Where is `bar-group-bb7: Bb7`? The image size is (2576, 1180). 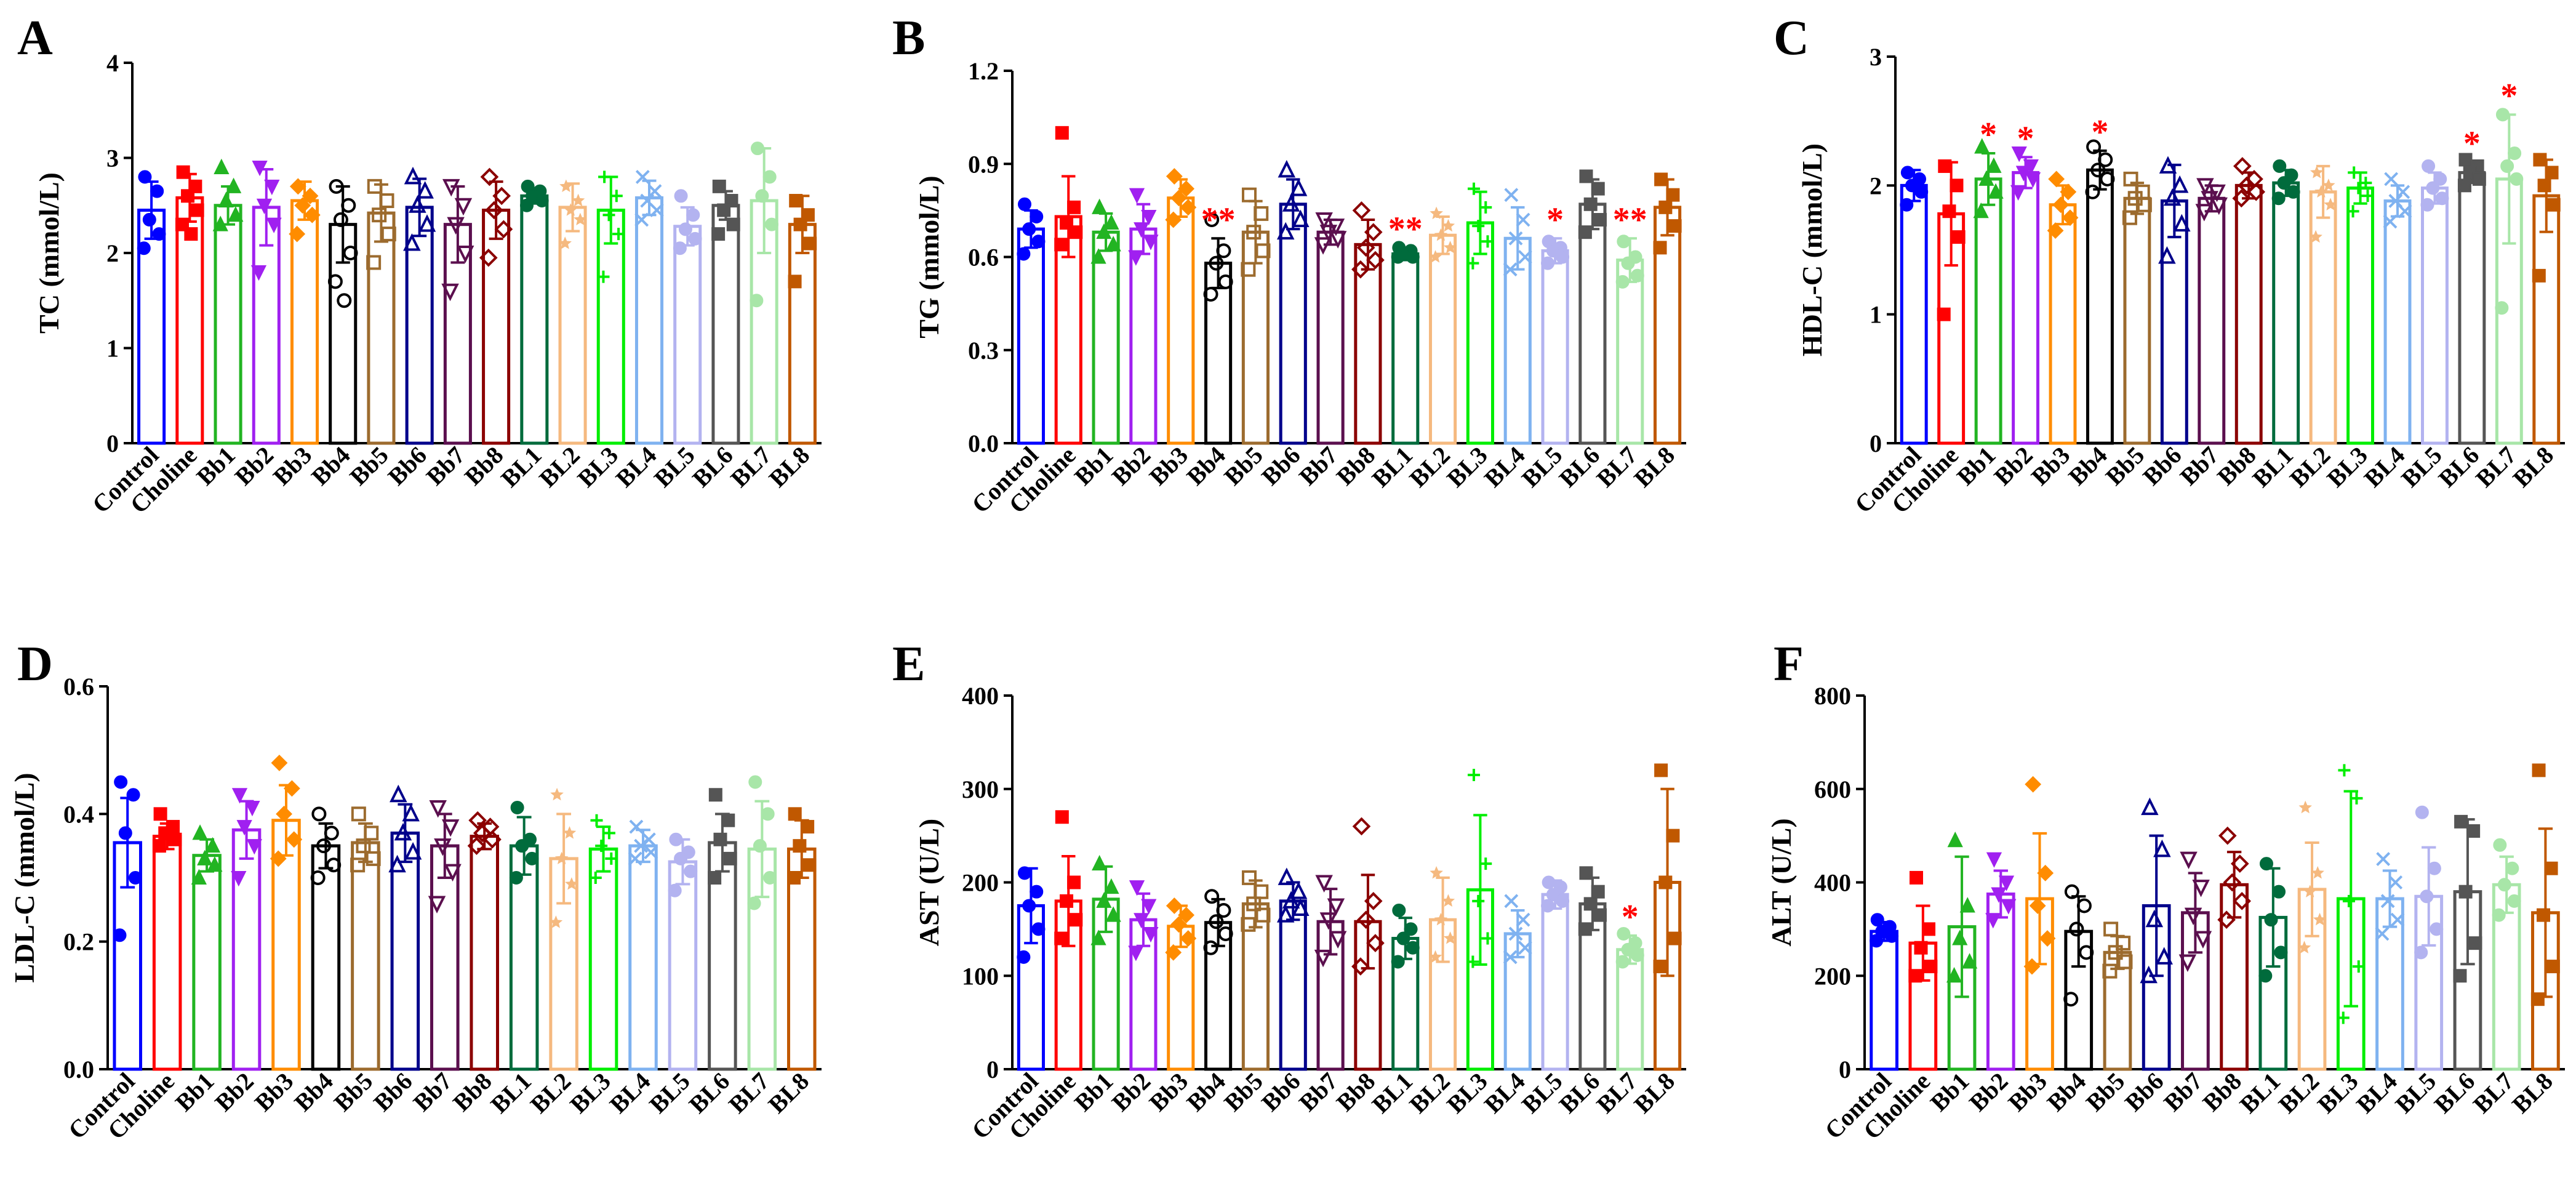 bar-group-bb7: Bb7 is located at coordinates (1320, 996).